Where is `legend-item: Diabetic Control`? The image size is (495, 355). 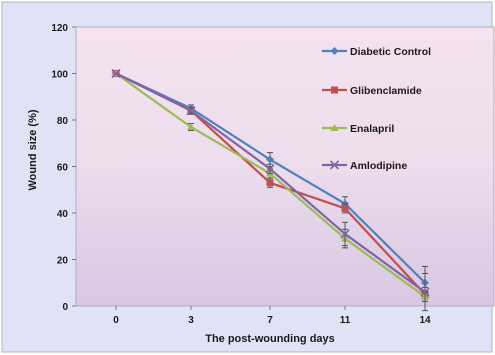 legend-item: Diabetic Control is located at coordinates (376, 52).